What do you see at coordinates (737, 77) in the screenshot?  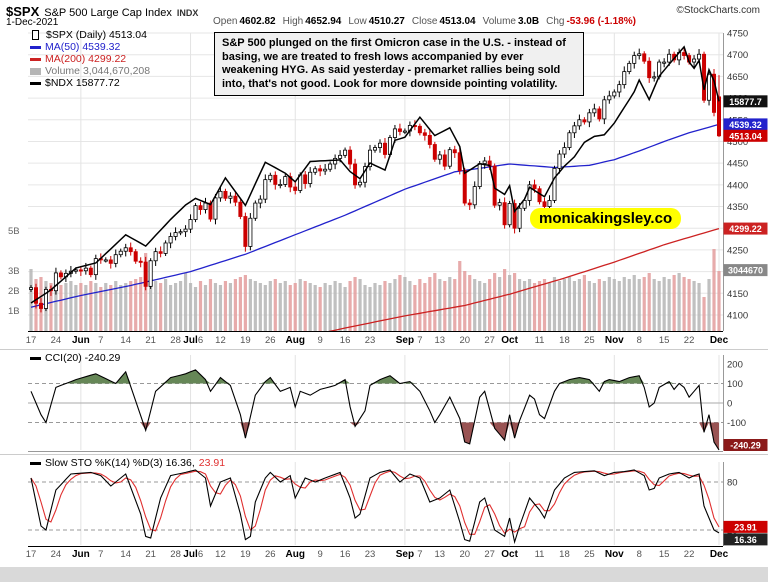 I see `svg-text: 4650` at bounding box center [737, 77].